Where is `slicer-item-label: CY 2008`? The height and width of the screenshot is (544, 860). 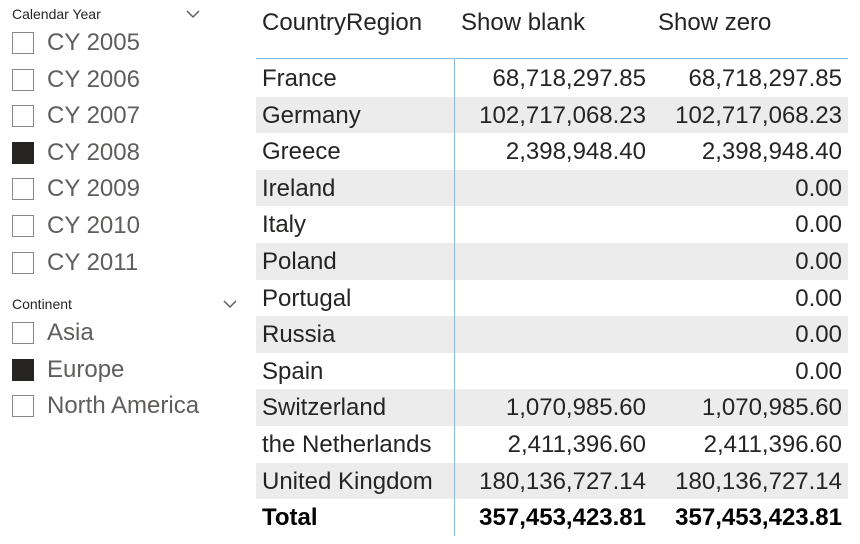
slicer-item-label: CY 2008 is located at coordinates (93, 152).